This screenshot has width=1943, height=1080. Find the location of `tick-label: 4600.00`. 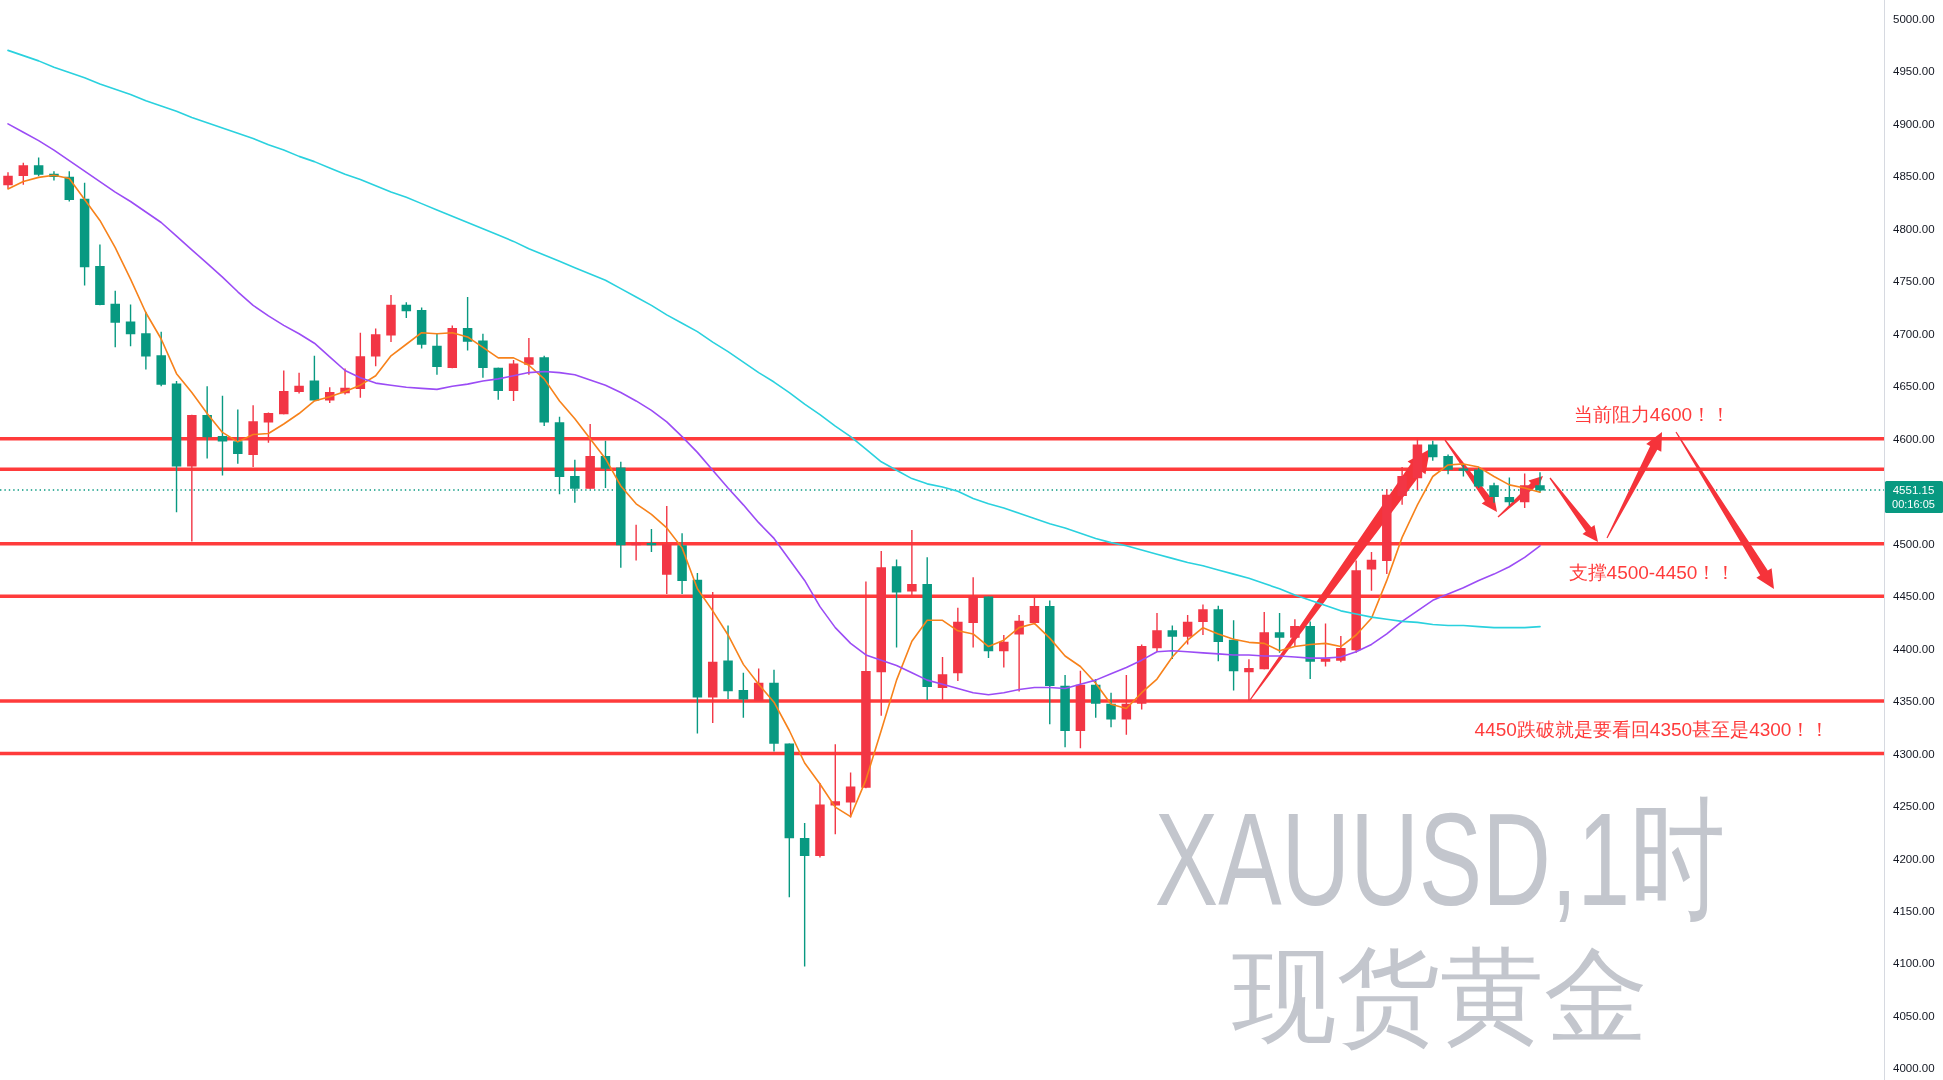

tick-label: 4600.00 is located at coordinates (1914, 438).